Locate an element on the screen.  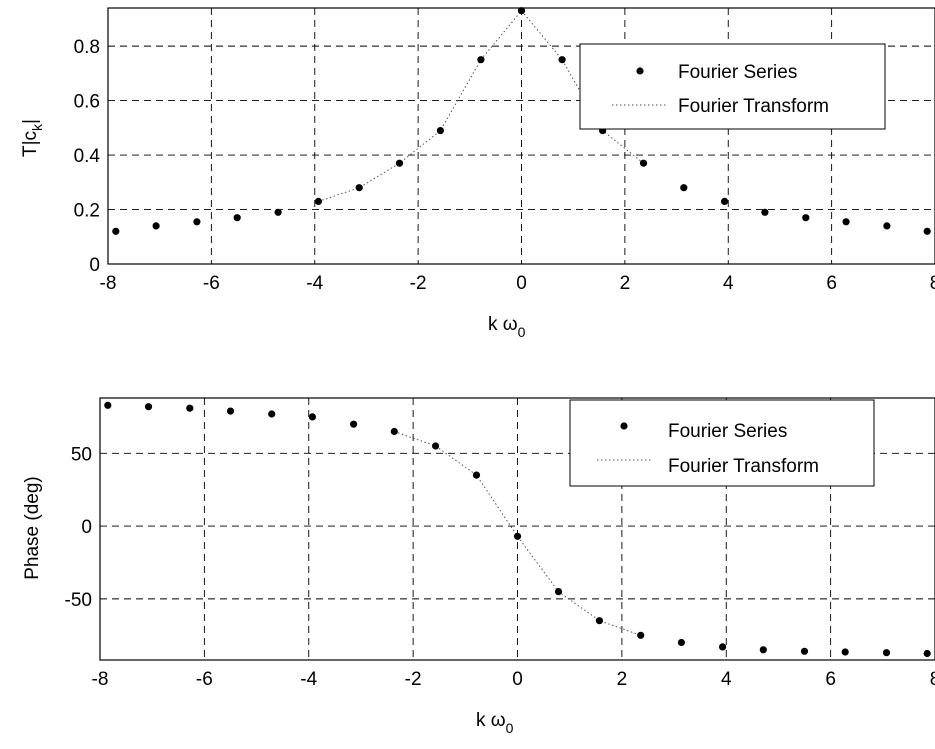
magnitude-legend-entry-series: Fourier Series is located at coordinates (737, 72).